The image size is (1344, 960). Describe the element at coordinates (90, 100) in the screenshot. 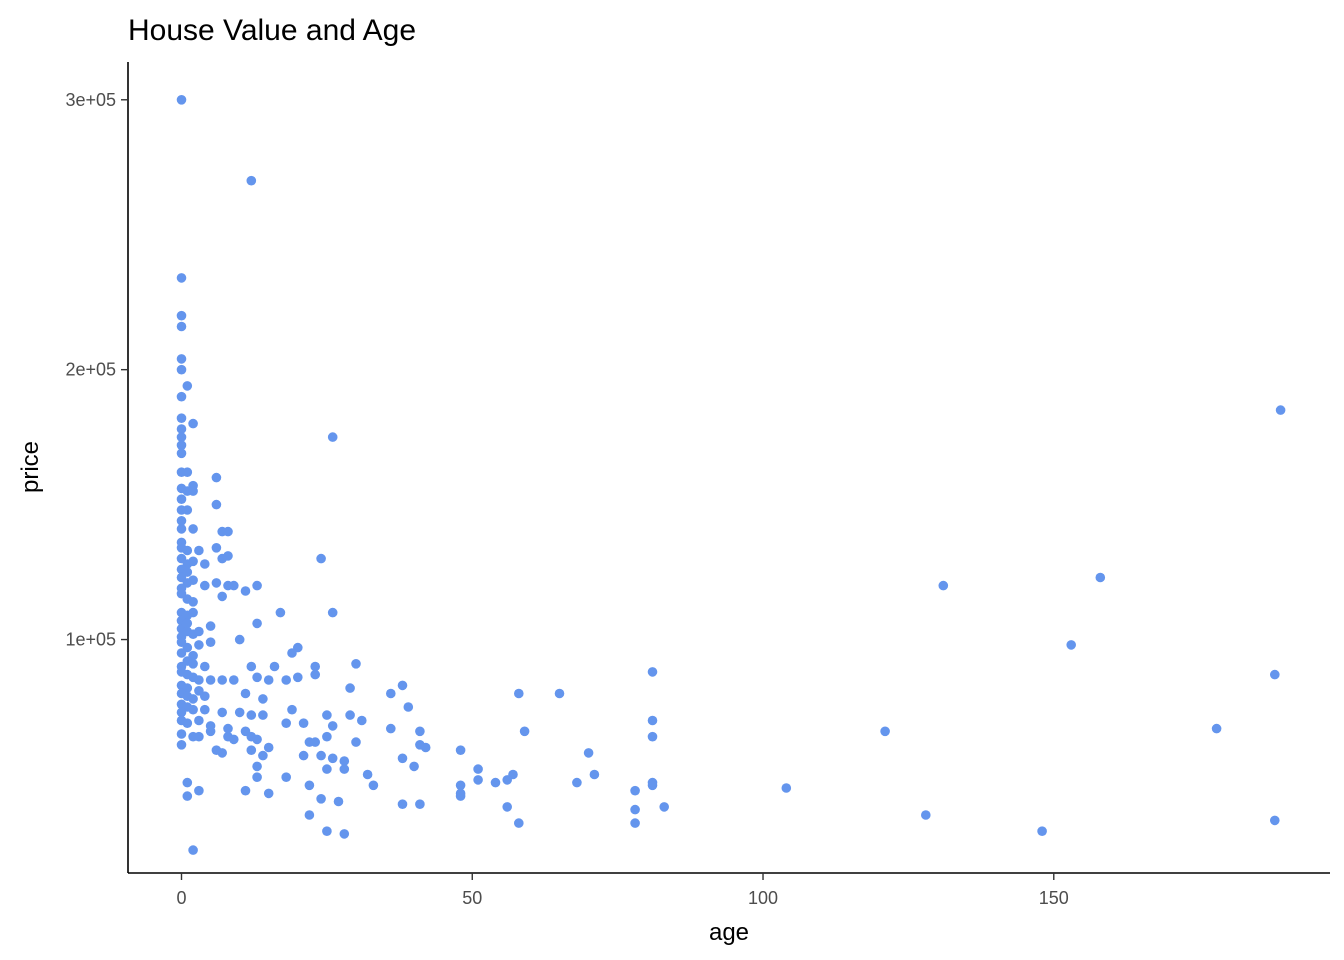

I see `y-tick-label: 3e+05` at that location.